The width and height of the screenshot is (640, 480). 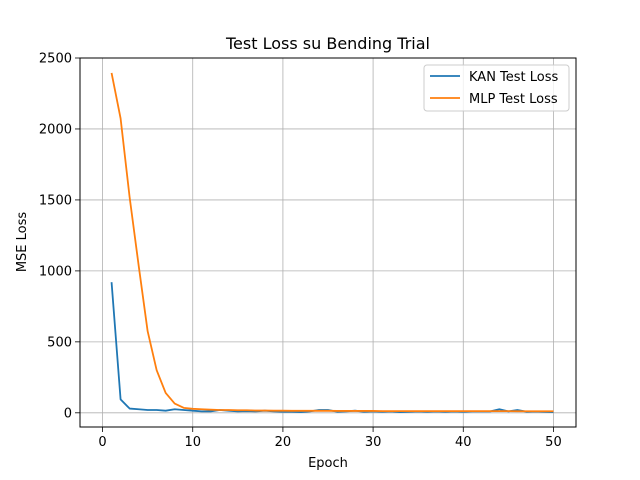 I want to click on y-tick-label: 500, so click(x=59, y=342).